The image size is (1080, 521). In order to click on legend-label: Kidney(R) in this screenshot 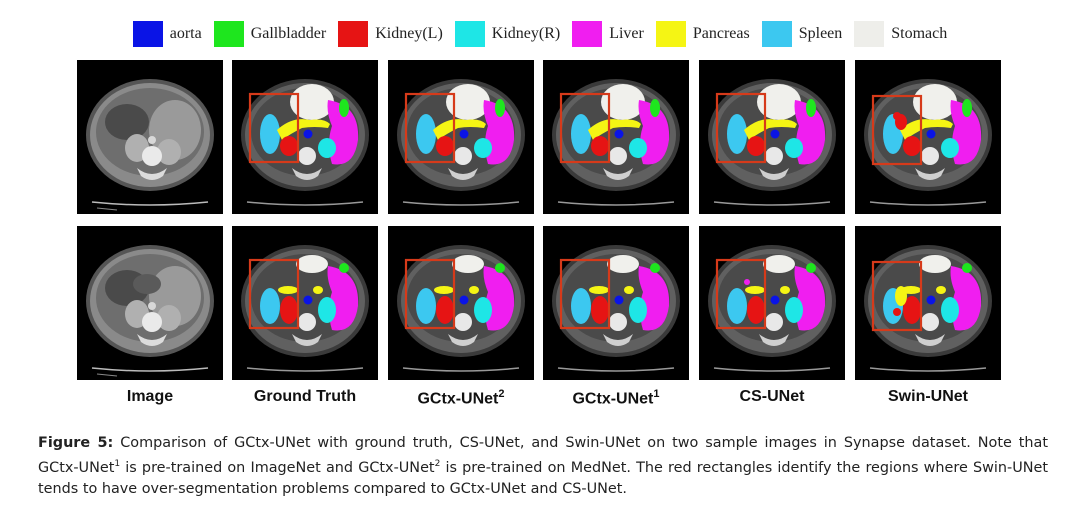, I will do `click(526, 33)`.